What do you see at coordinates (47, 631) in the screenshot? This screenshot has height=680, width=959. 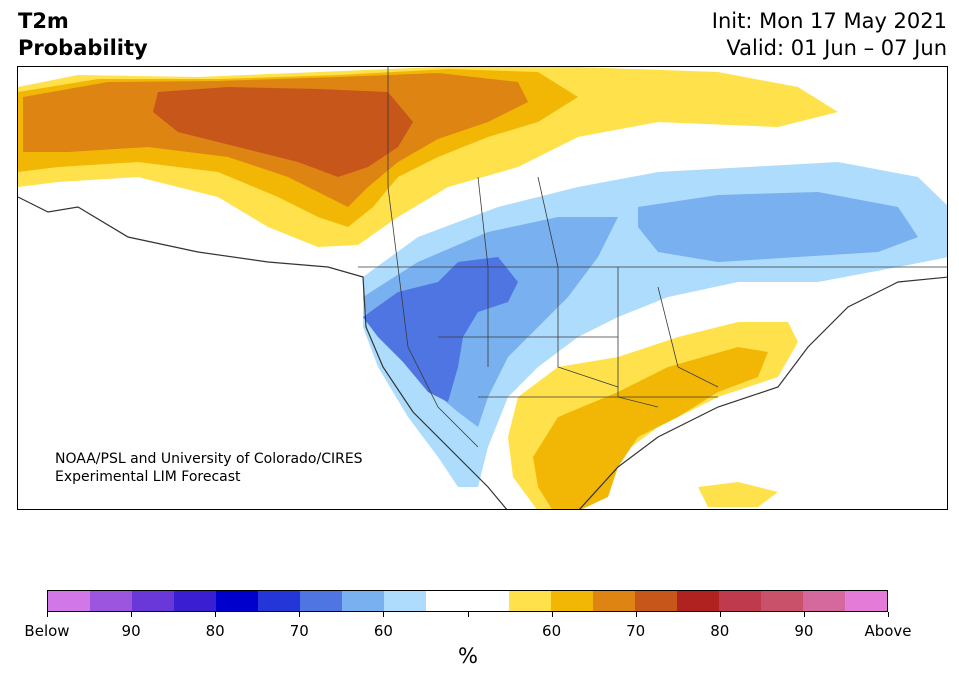 I see `colorbar-tick-label: Below` at bounding box center [47, 631].